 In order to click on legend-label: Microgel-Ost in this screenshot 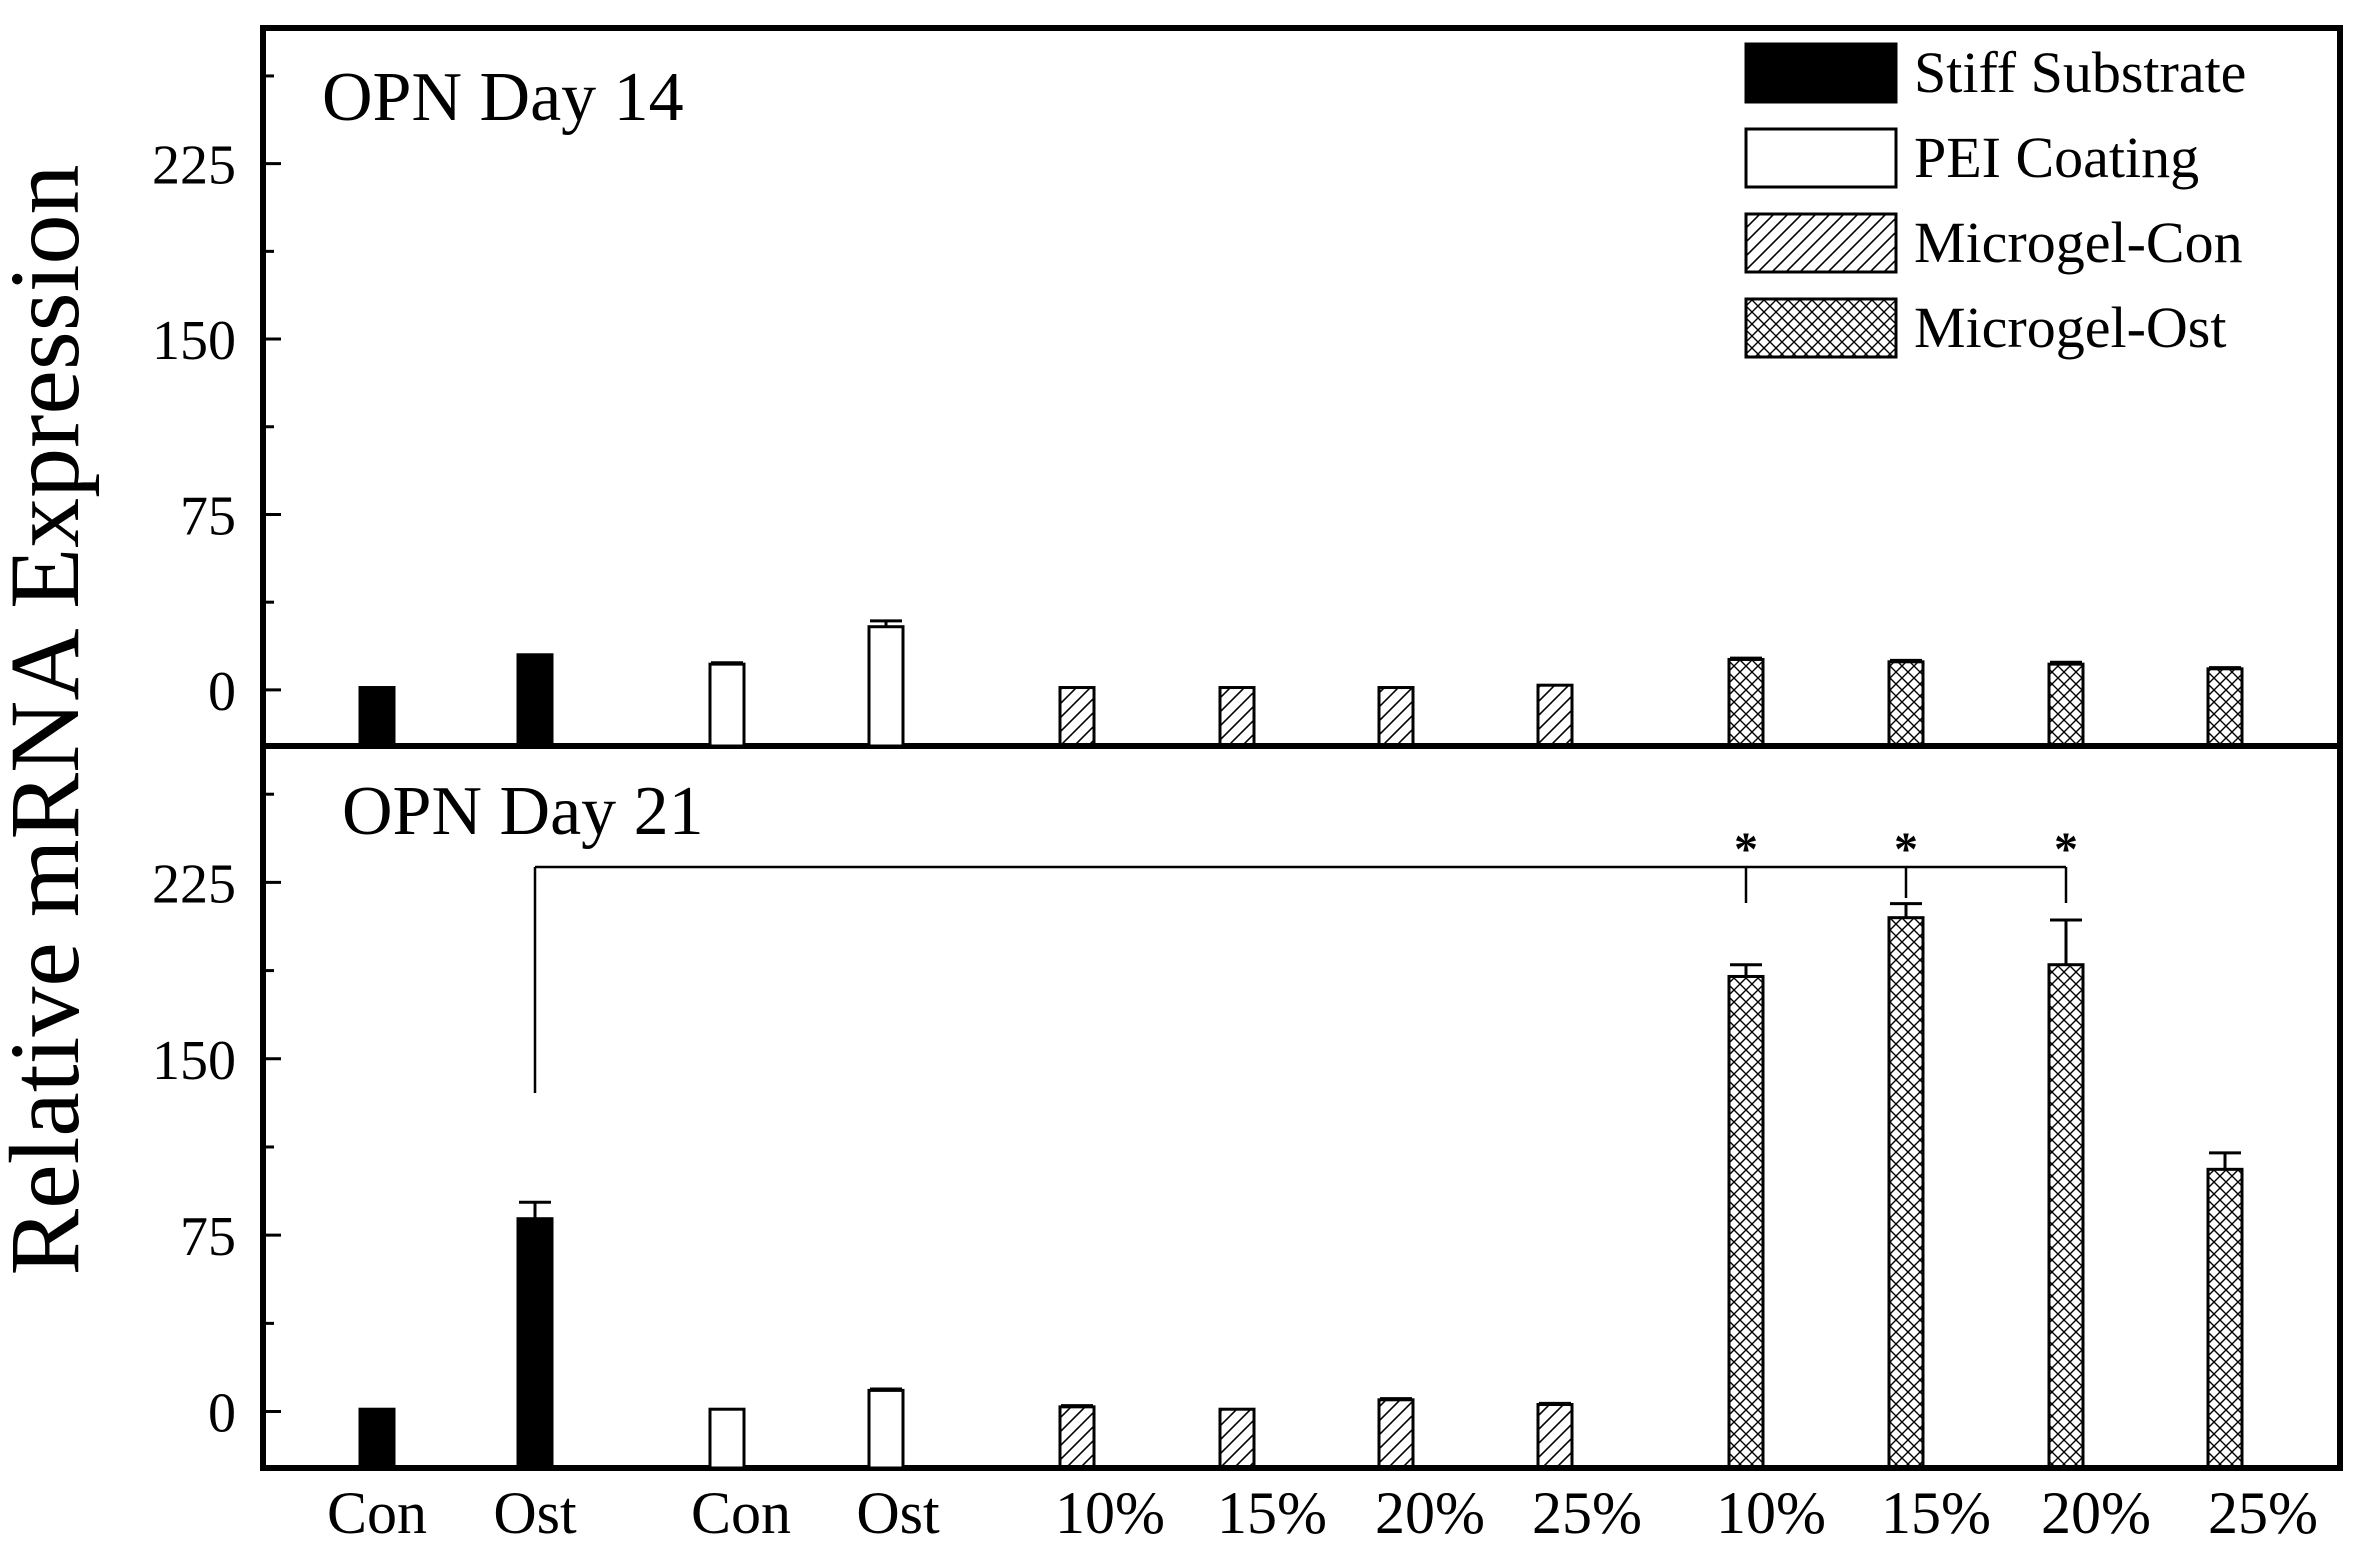, I will do `click(2070, 327)`.